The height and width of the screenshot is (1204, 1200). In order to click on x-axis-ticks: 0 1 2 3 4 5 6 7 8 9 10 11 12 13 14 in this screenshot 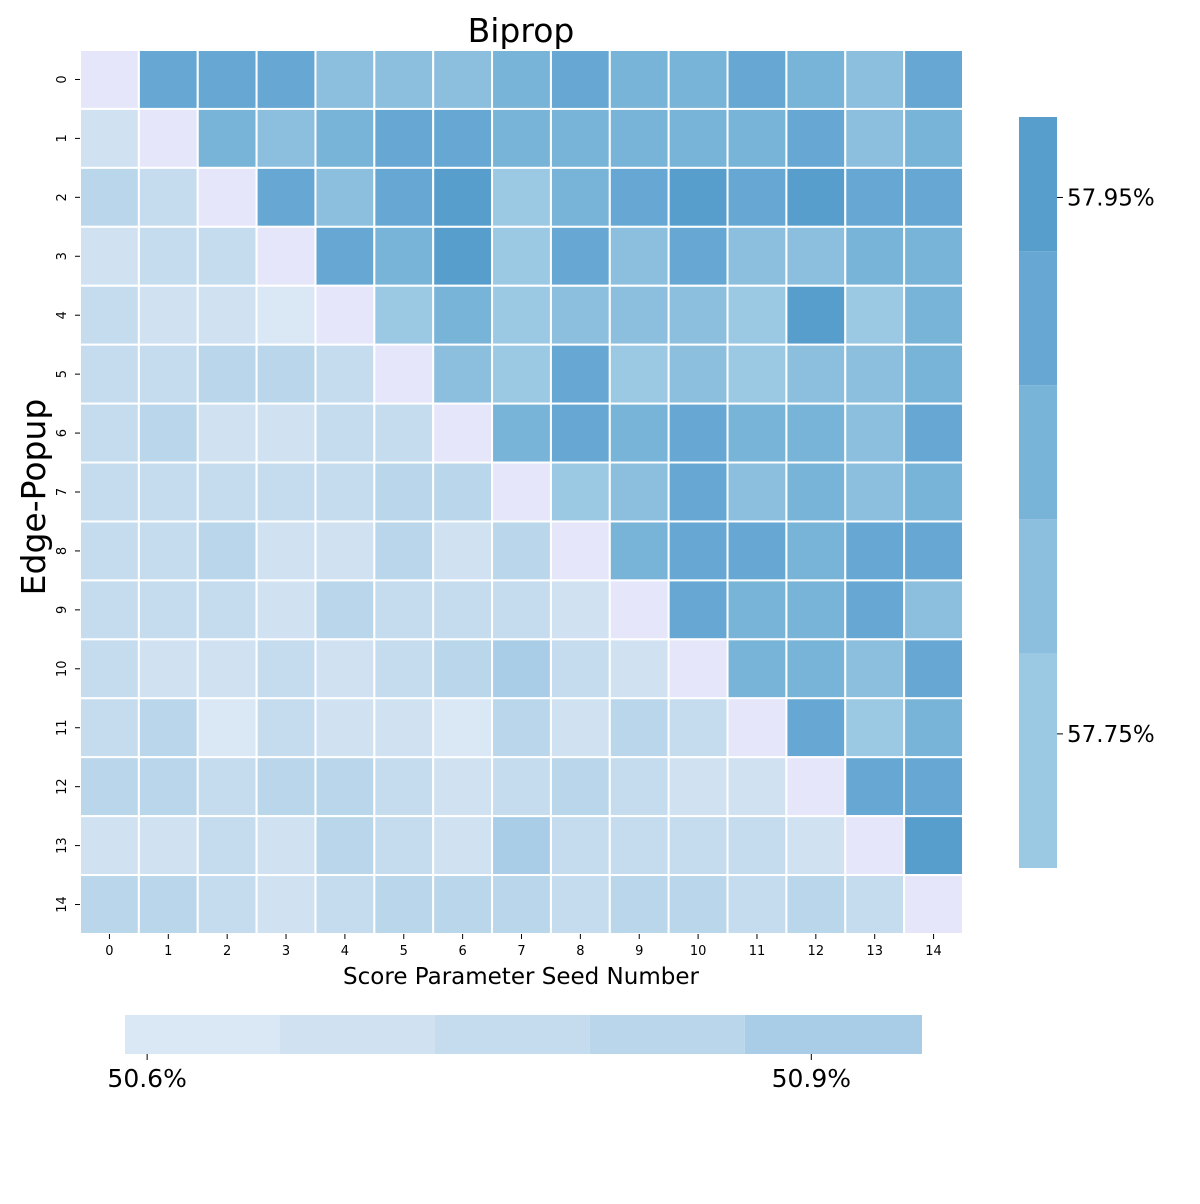, I will do `click(523, 946)`.